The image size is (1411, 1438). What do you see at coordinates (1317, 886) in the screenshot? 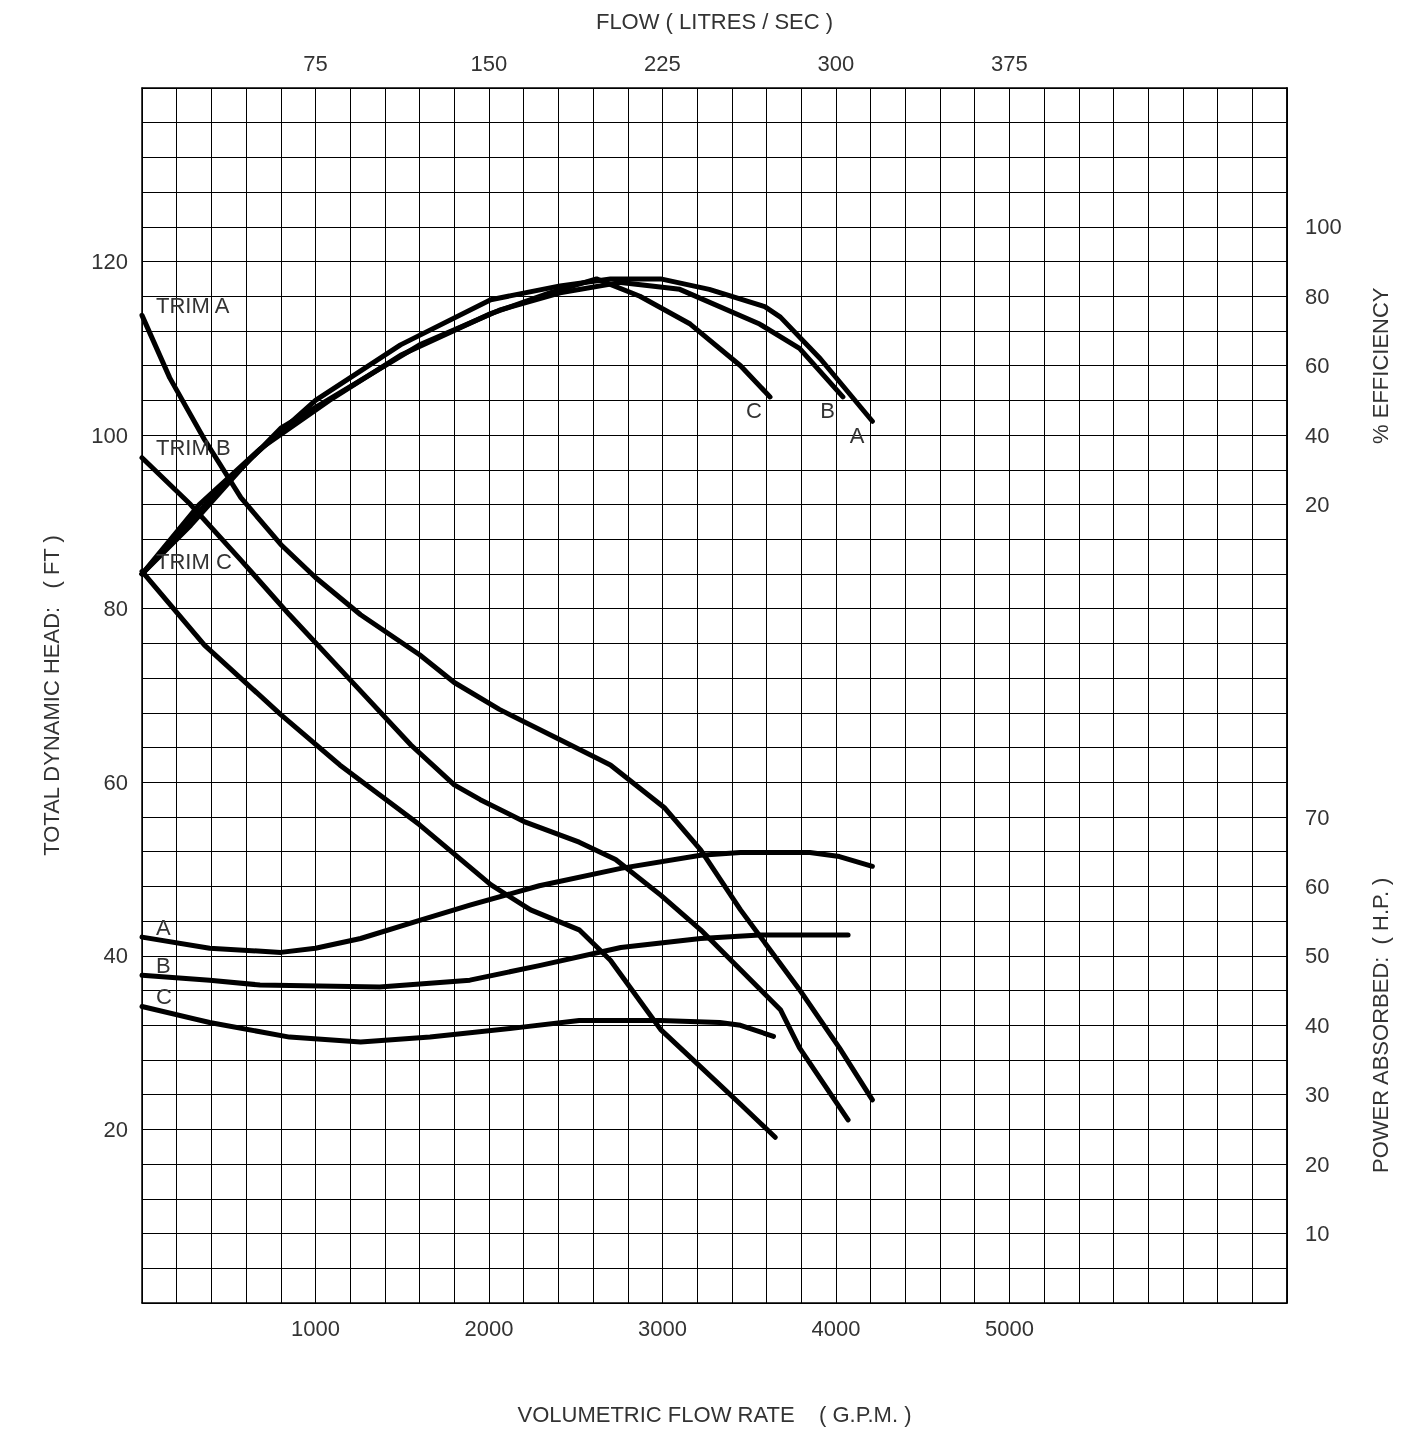
I see `y3-tick-label: 60` at bounding box center [1317, 886].